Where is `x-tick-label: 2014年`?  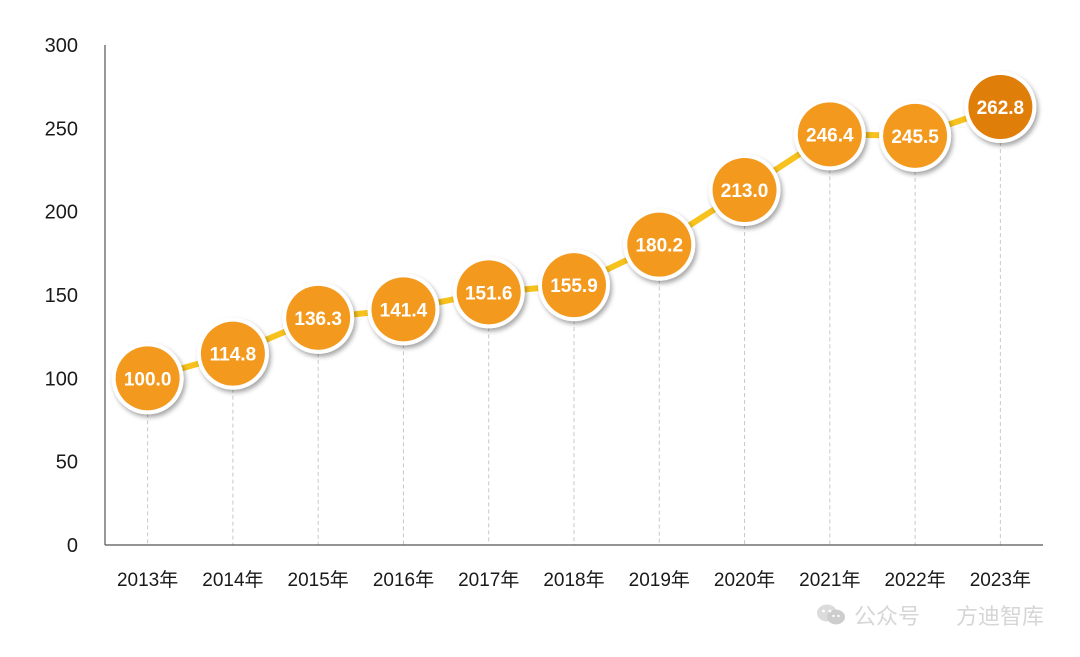
x-tick-label: 2014年 is located at coordinates (232, 580).